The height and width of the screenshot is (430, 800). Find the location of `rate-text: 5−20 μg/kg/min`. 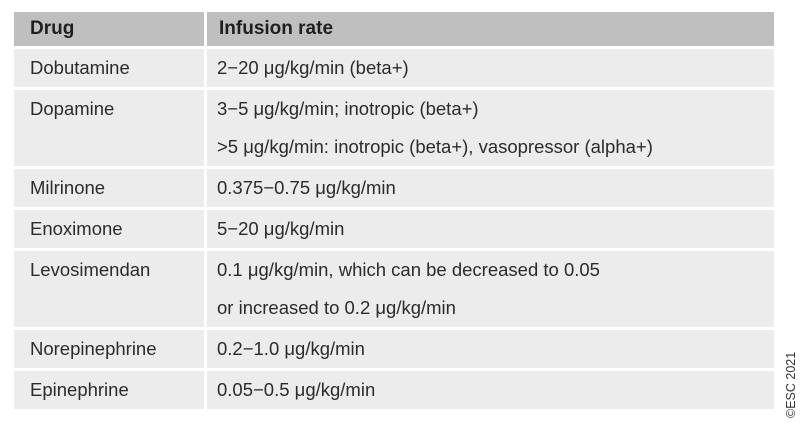

rate-text: 5−20 μg/kg/min is located at coordinates (281, 228).